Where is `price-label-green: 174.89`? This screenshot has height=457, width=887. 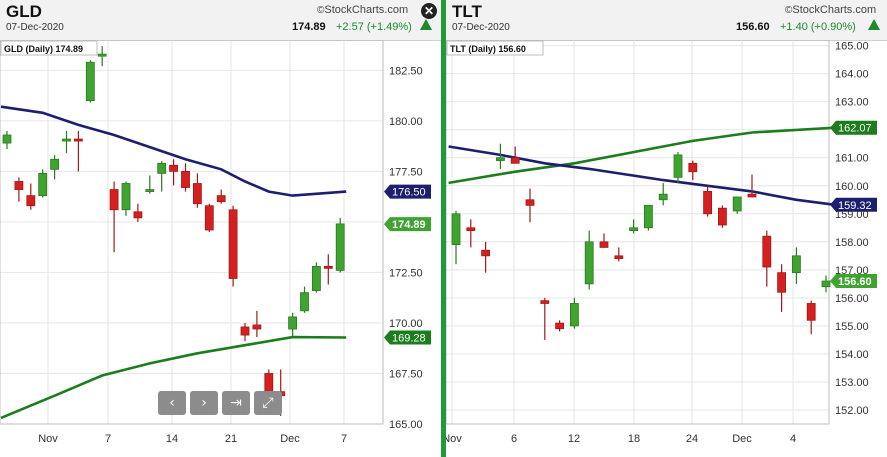 price-label-green: 174.89 is located at coordinates (407, 224).